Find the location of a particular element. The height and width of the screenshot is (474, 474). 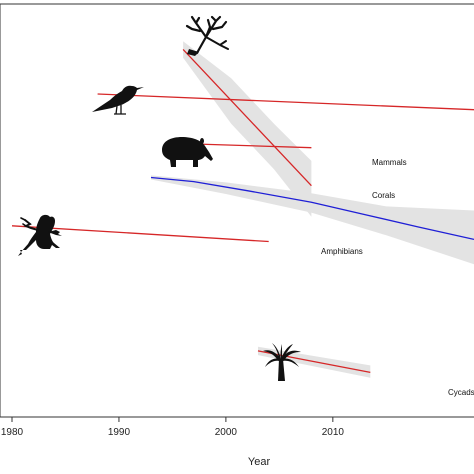

x-tick-label: 2000 is located at coordinates (226, 432).